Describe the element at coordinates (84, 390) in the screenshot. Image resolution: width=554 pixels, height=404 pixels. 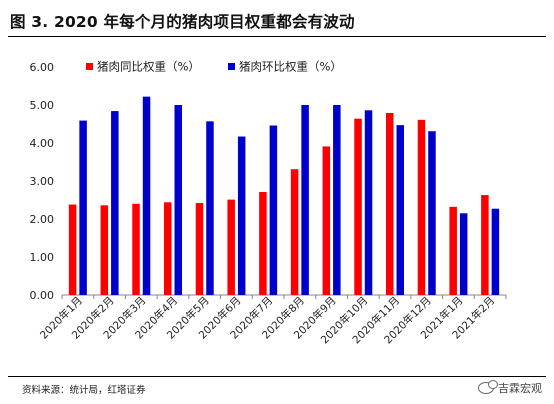
I see `source-note: 资料来源：统计局，红塔证券` at that location.